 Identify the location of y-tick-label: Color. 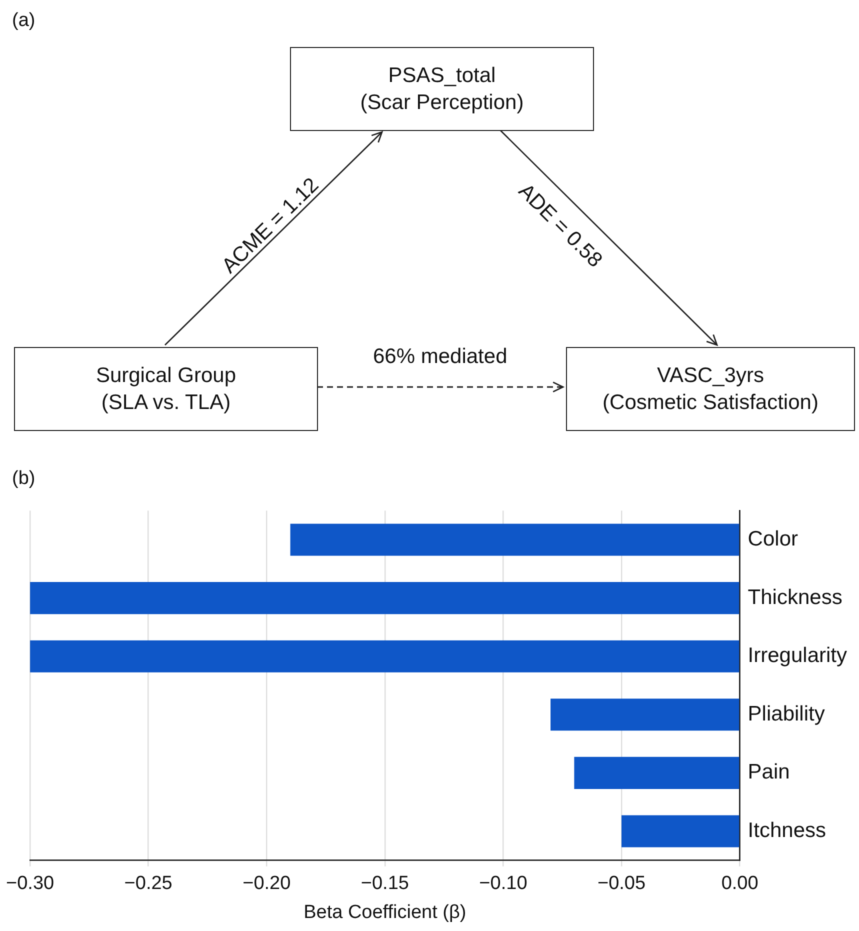
(773, 539).